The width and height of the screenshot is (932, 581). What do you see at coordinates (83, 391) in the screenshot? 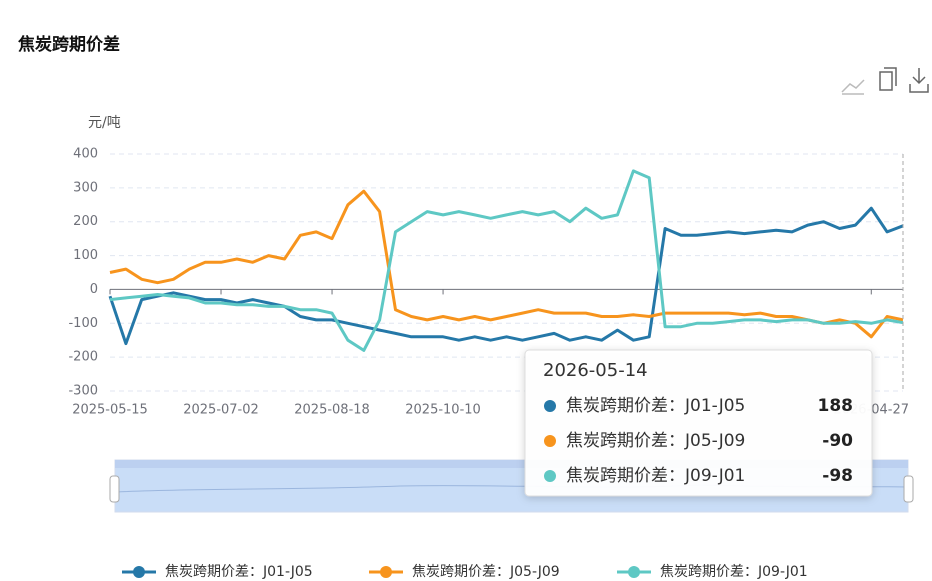
I see `y-tick-label: -300` at bounding box center [83, 391].